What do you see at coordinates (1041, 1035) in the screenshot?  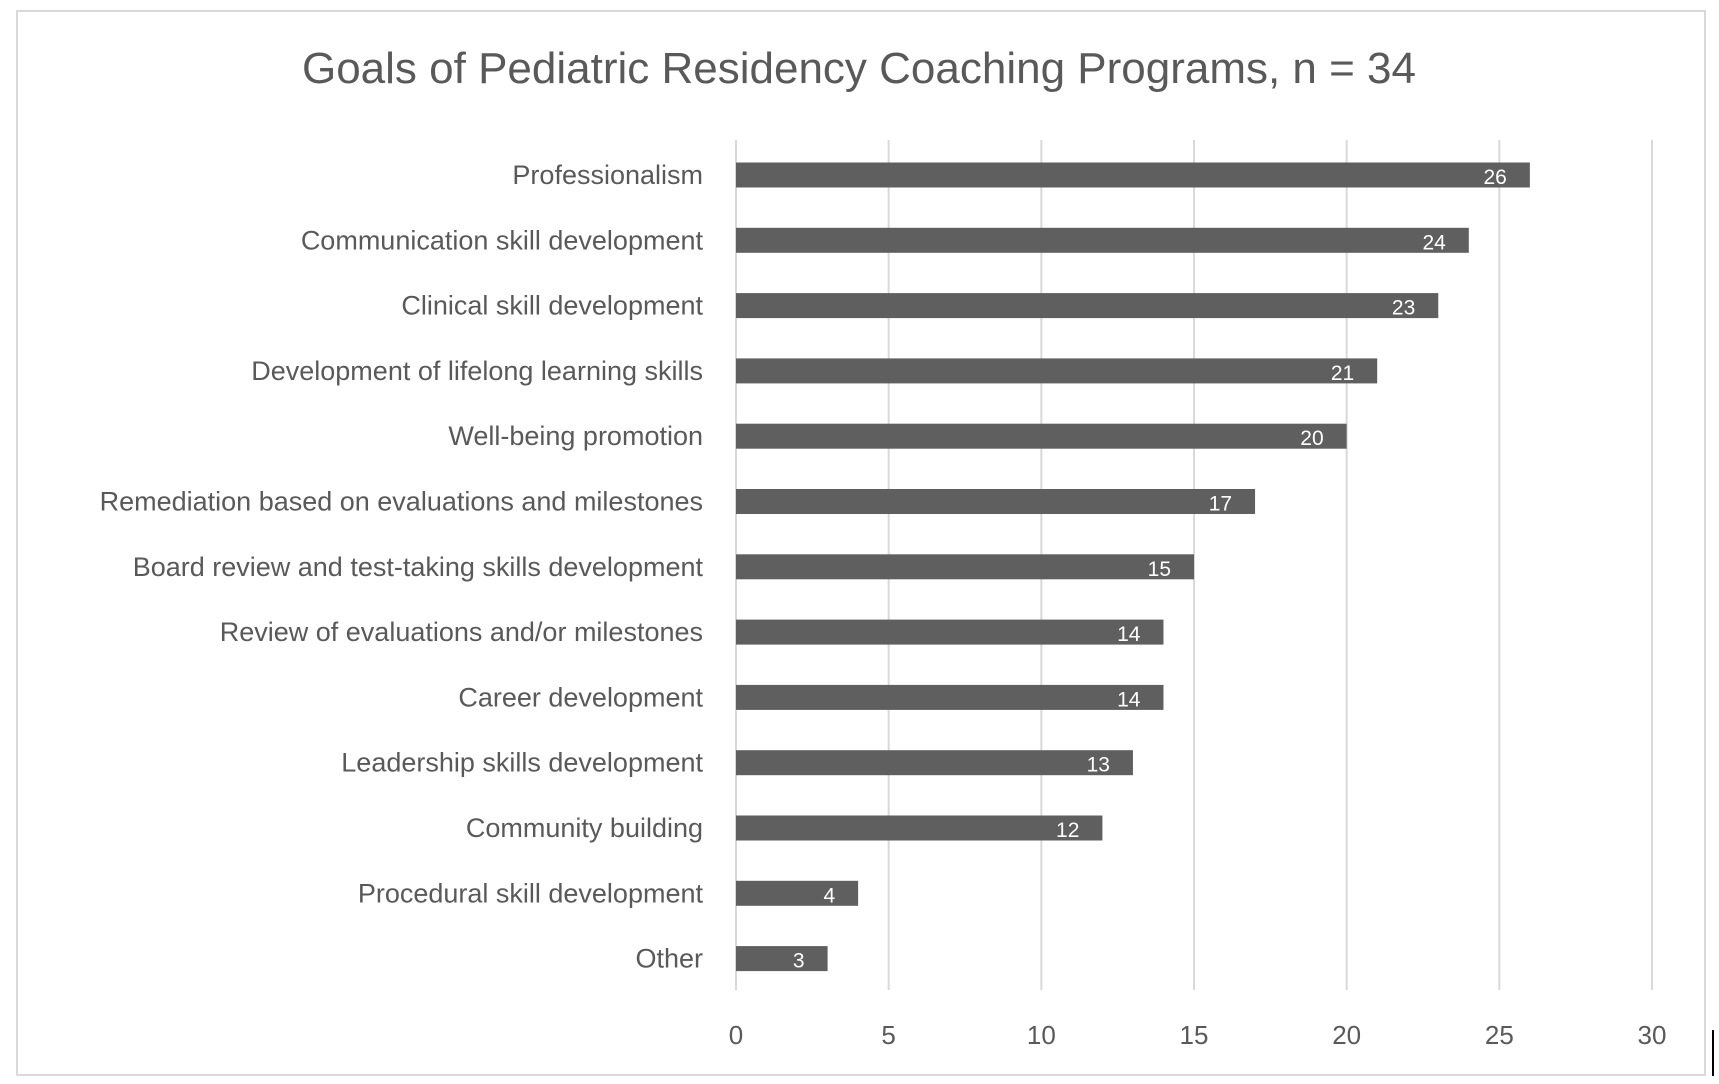 I see `x-tick-label: 10` at bounding box center [1041, 1035].